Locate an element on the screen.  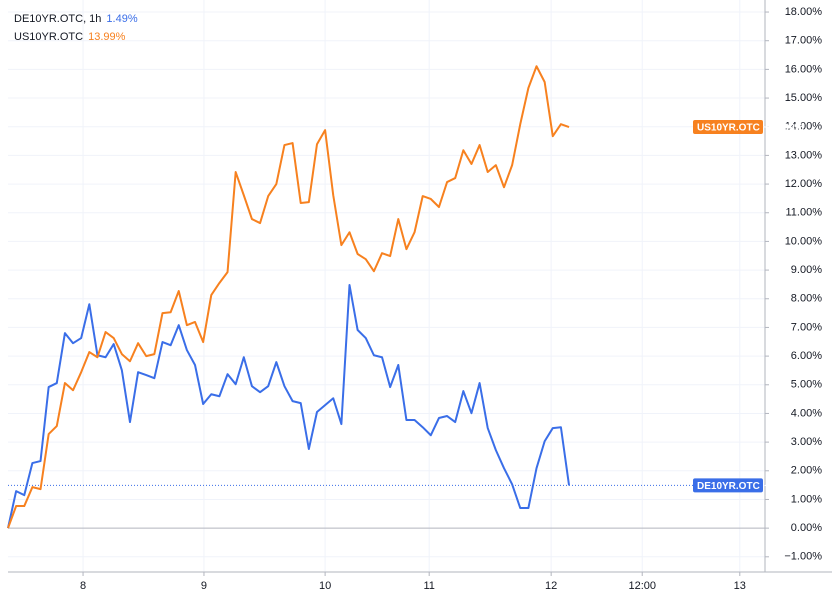
y-tick-label: 7.00% is located at coordinates (806, 327).